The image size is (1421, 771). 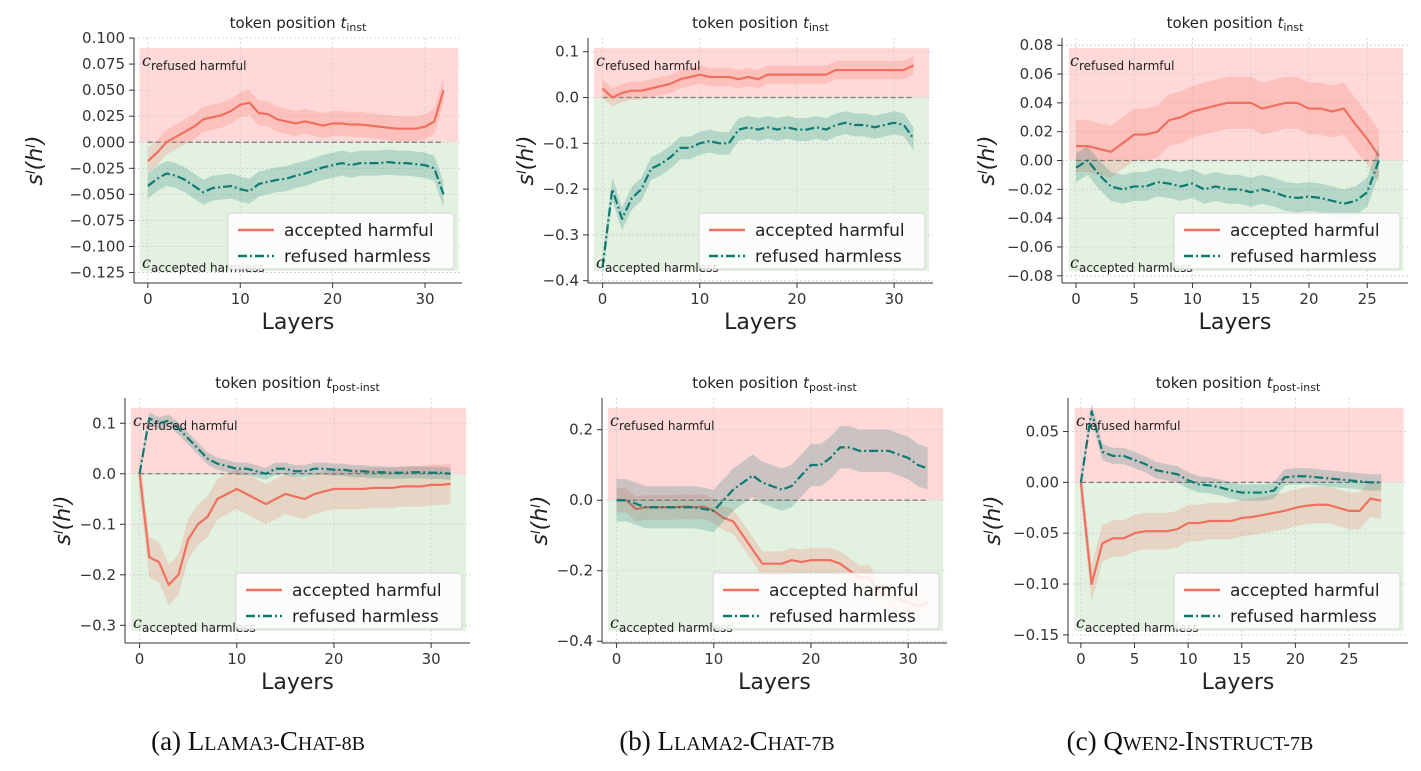 What do you see at coordinates (103, 142) in the screenshot?
I see `y-tick-label: 0.000` at bounding box center [103, 142].